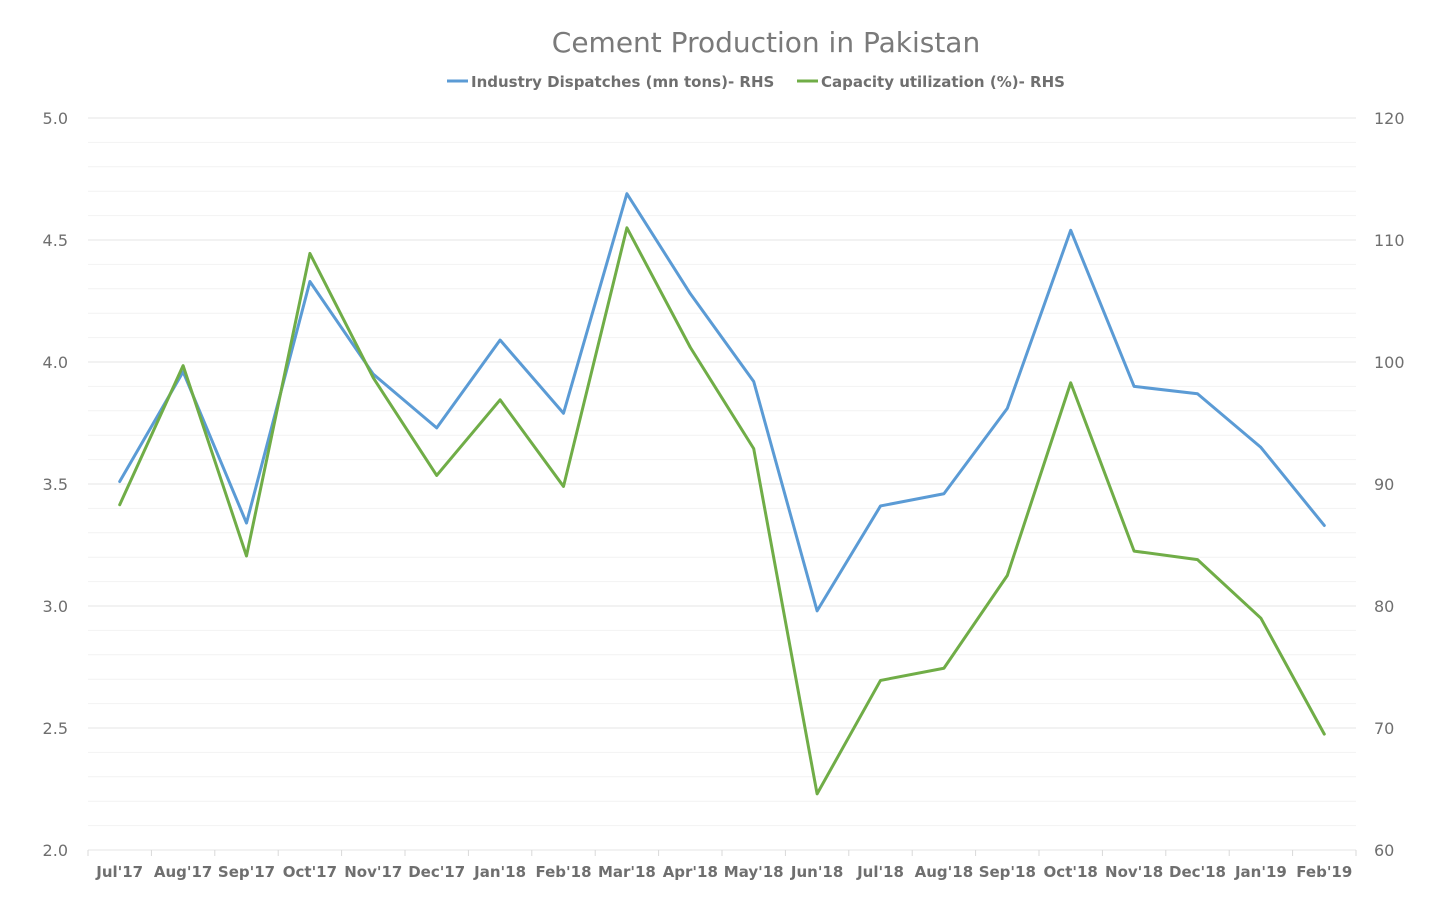 Image resolution: width=1440 pixels, height=900 pixels. Describe the element at coordinates (1134, 872) in the screenshot. I see `x-tick-label: Nov'18` at that location.